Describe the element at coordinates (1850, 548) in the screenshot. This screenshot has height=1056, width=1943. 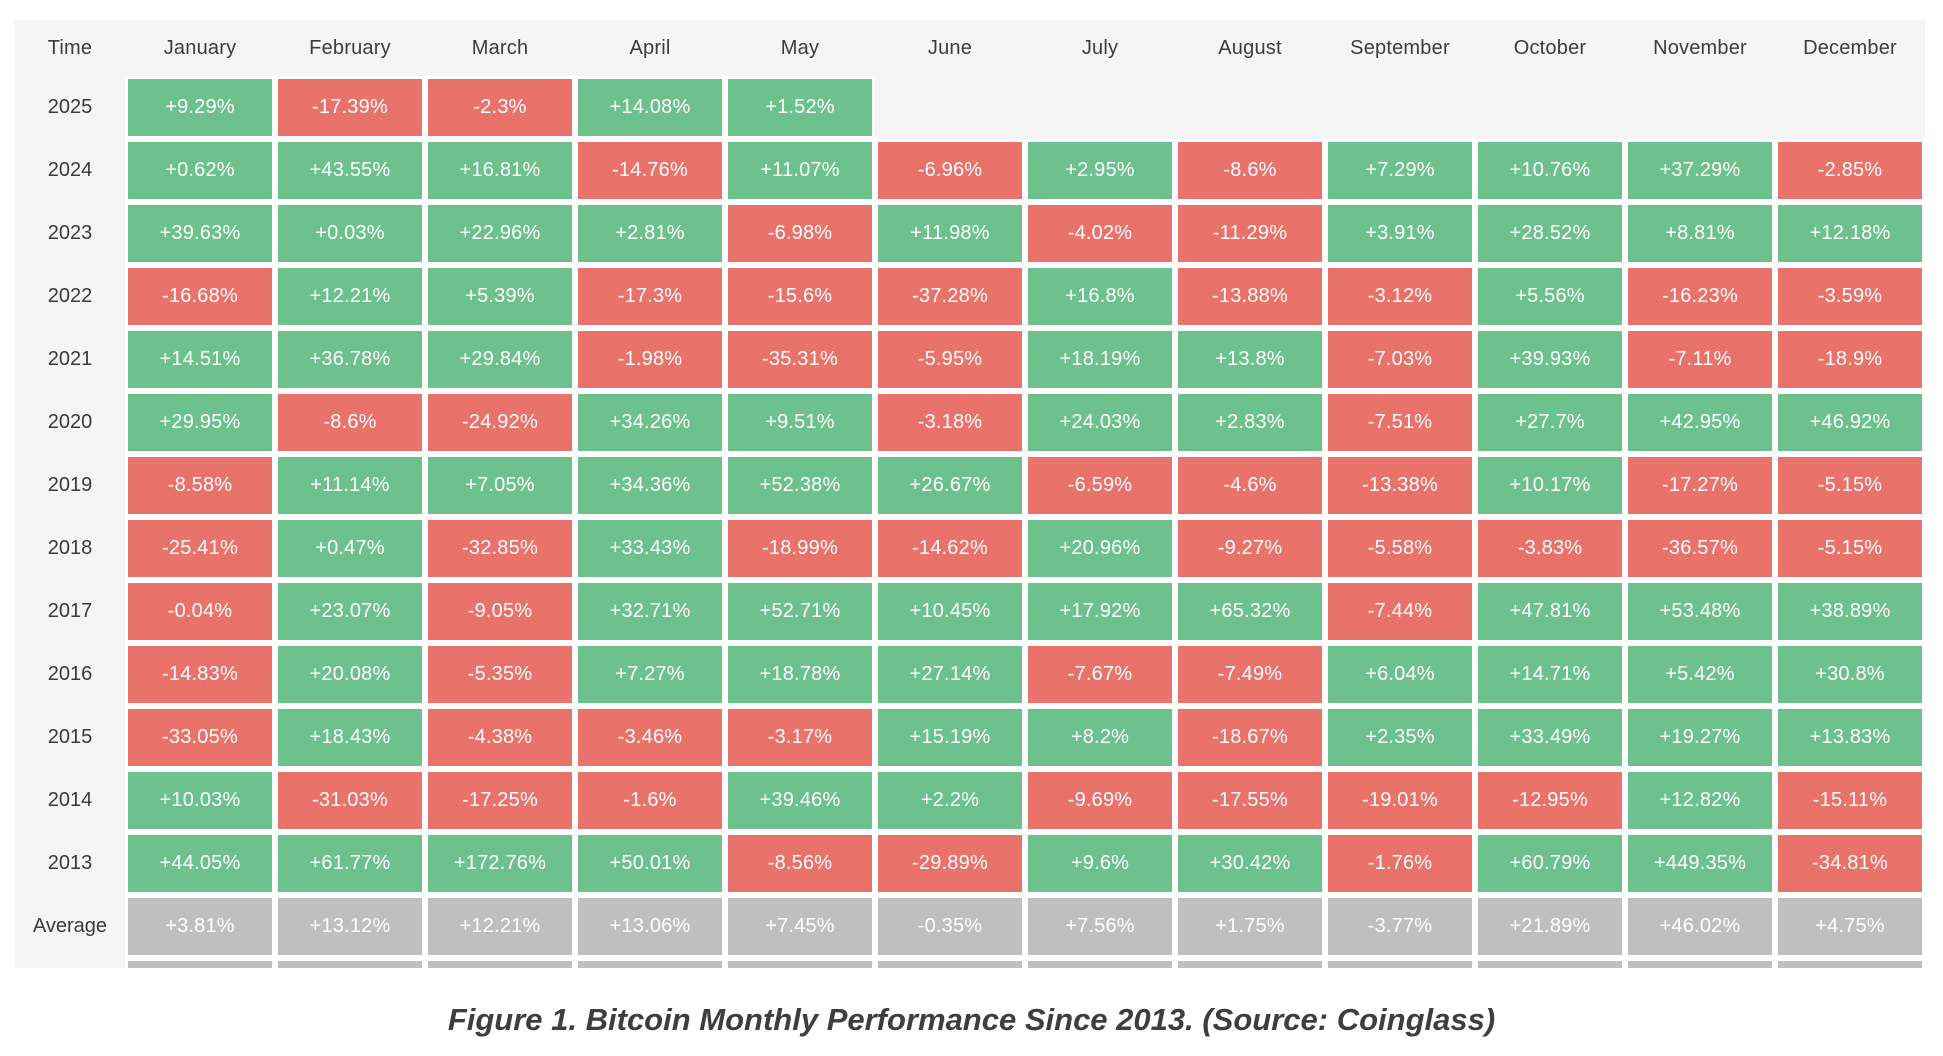
I see `perf-cell-2018-december: -5.15%` at that location.